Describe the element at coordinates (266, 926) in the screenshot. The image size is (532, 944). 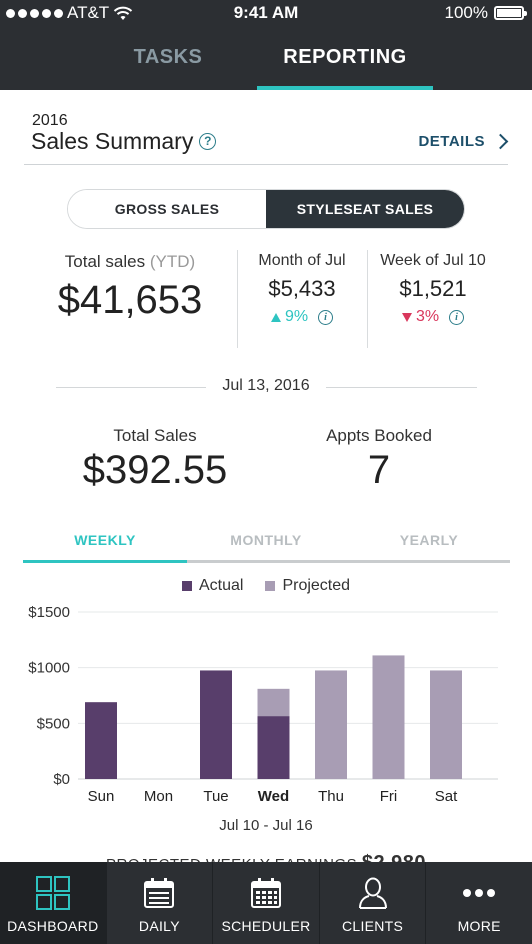
I see `nav-scheduler-label: SCHEDULER` at that location.